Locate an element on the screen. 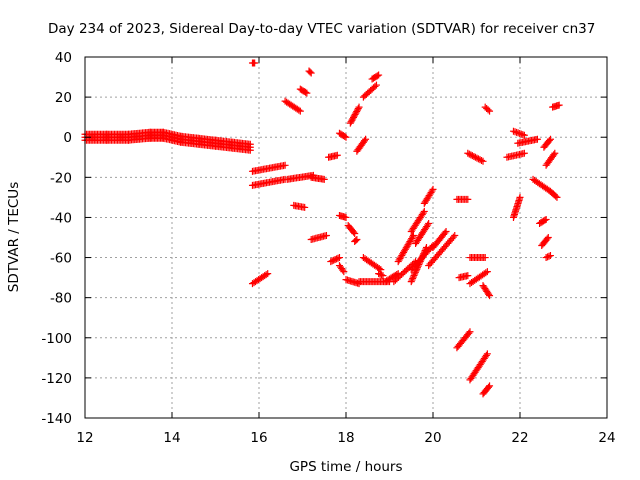 The width and height of the screenshot is (640, 480). series-s49 is located at coordinates (518, 133).